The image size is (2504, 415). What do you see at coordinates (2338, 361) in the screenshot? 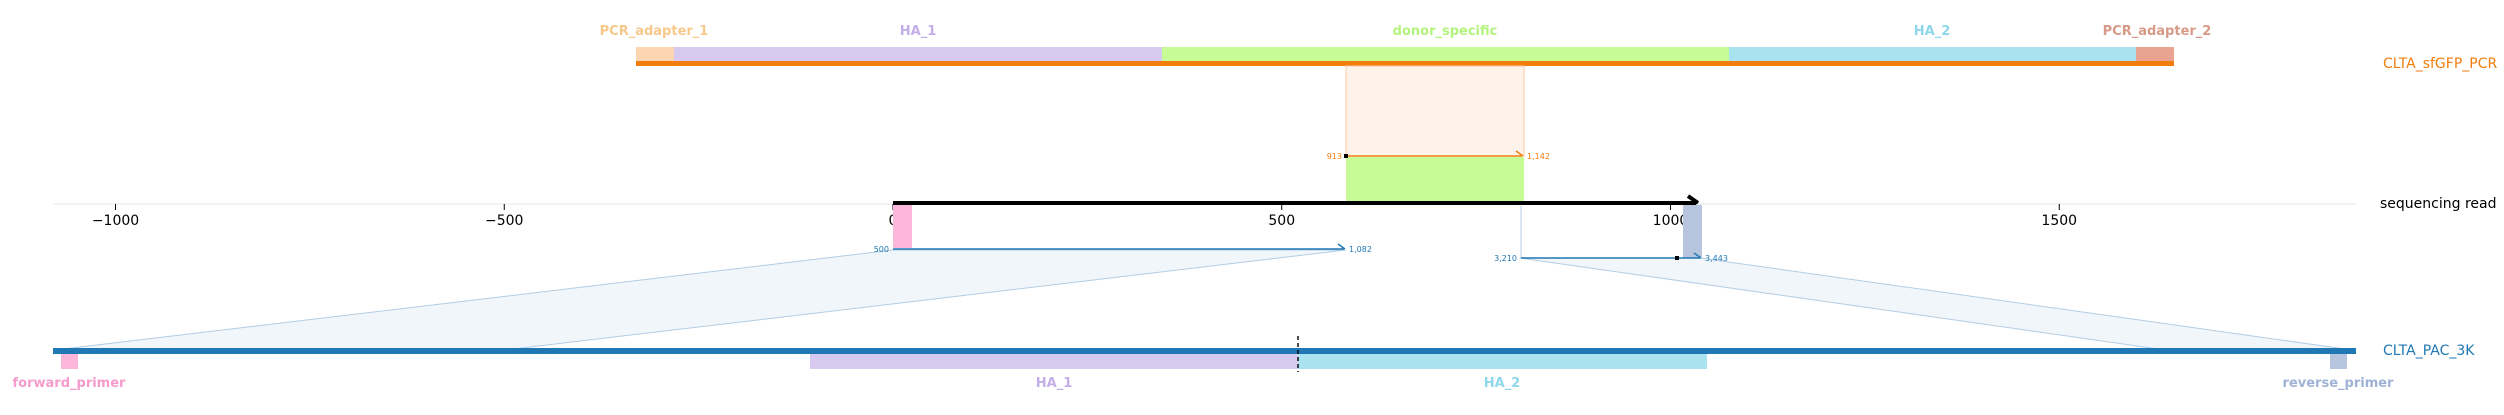
I see `bottom-feature-reverse-primer-block` at bounding box center [2338, 361].